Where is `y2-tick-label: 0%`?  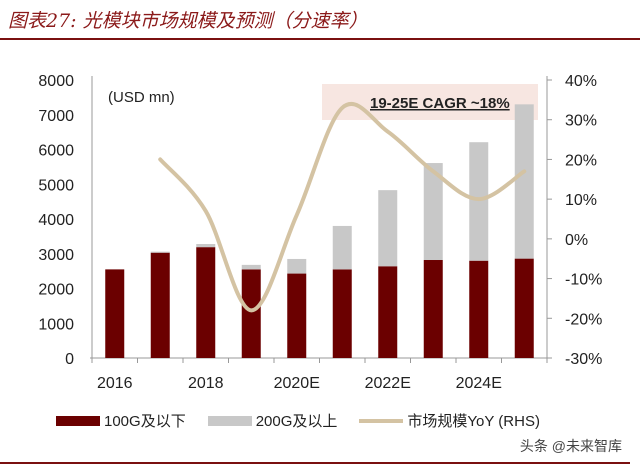
y2-tick-label: 0% is located at coordinates (576, 240).